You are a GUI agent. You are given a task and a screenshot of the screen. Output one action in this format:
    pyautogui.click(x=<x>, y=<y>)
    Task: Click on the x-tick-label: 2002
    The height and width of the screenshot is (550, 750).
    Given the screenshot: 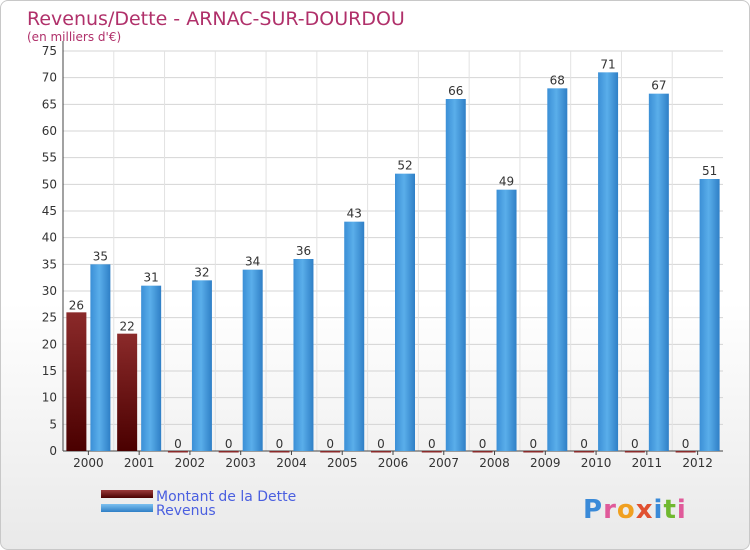 What is the action you would take?
    pyautogui.click(x=190, y=463)
    